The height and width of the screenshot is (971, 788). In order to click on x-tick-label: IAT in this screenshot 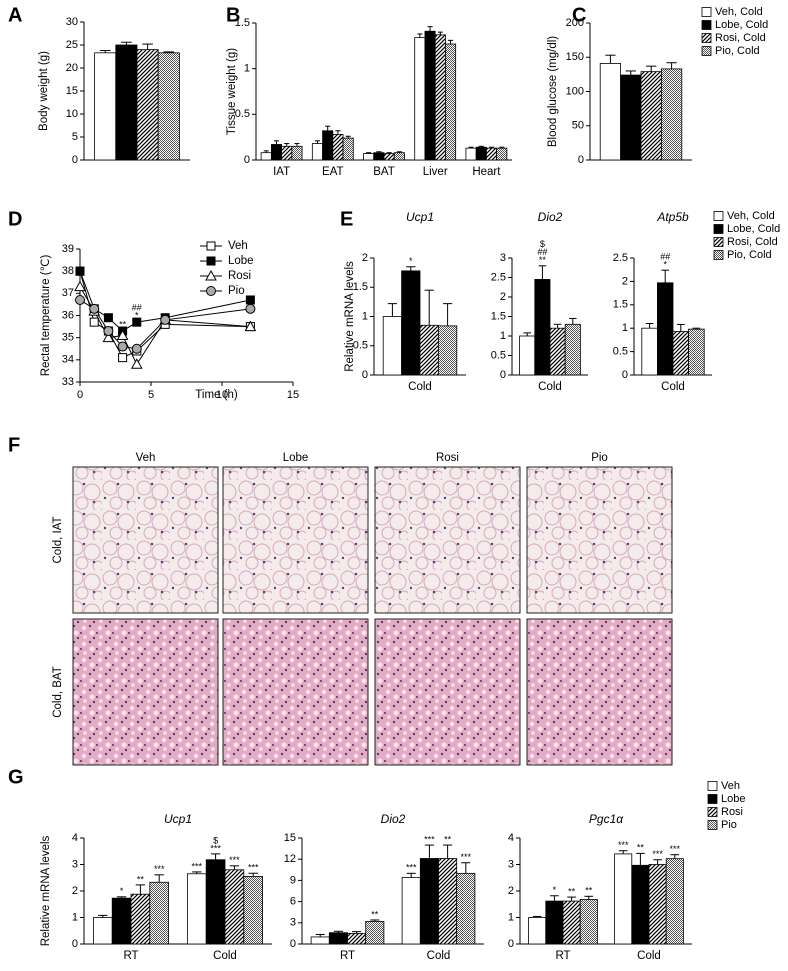, I will do `click(281, 172)`.